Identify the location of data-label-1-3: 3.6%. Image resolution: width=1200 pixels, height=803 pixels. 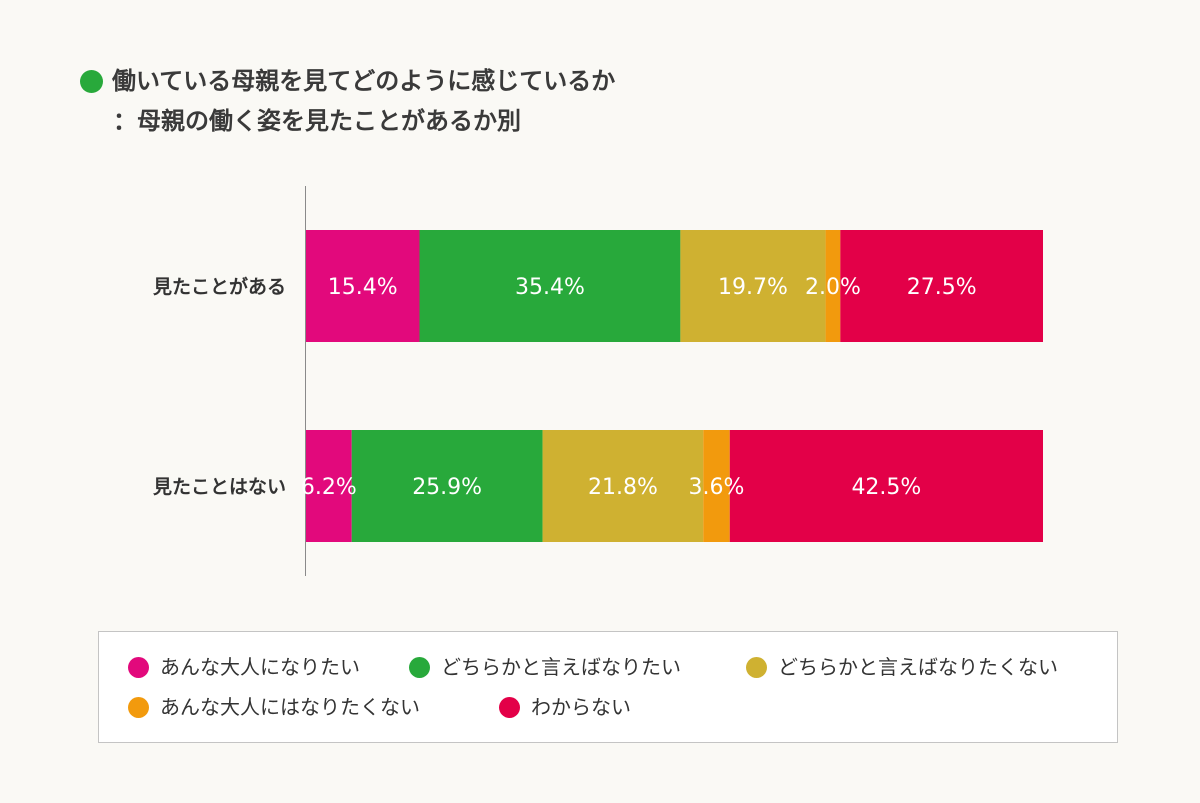
(717, 487).